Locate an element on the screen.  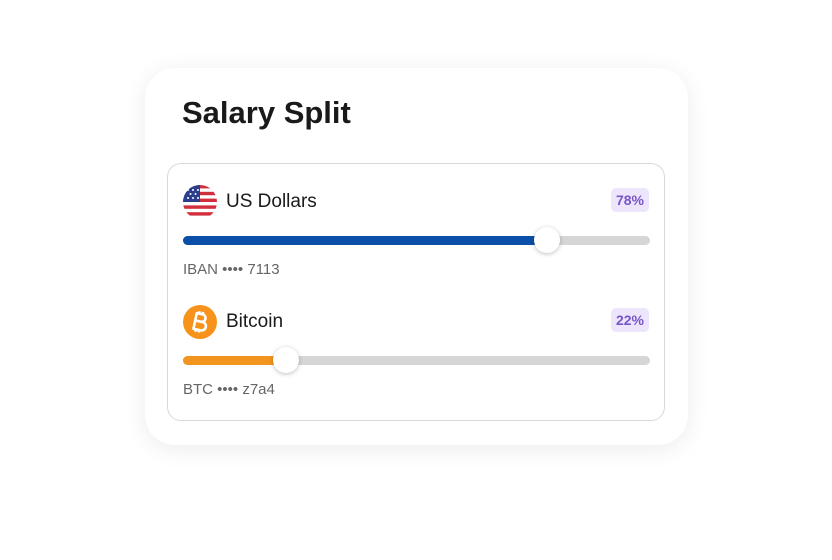
card-title: Salary Split is located at coordinates (266, 112).